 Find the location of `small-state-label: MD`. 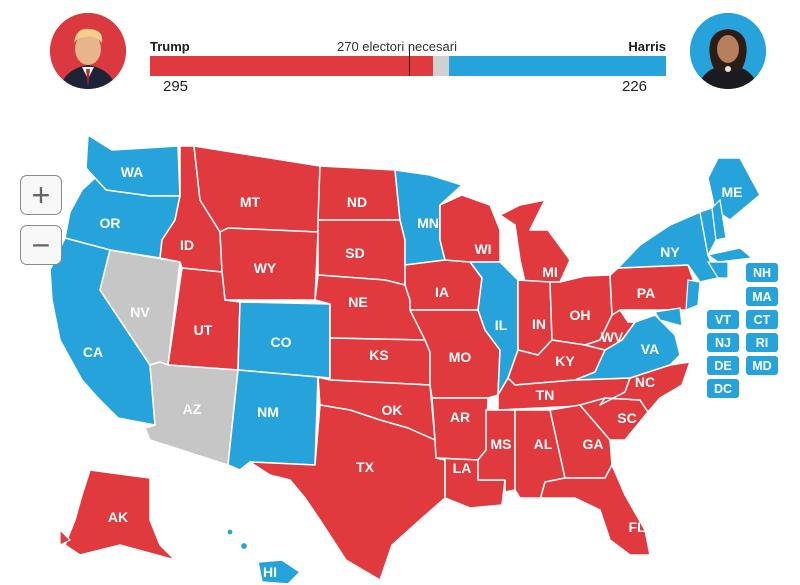

small-state-label: MD is located at coordinates (761, 366).